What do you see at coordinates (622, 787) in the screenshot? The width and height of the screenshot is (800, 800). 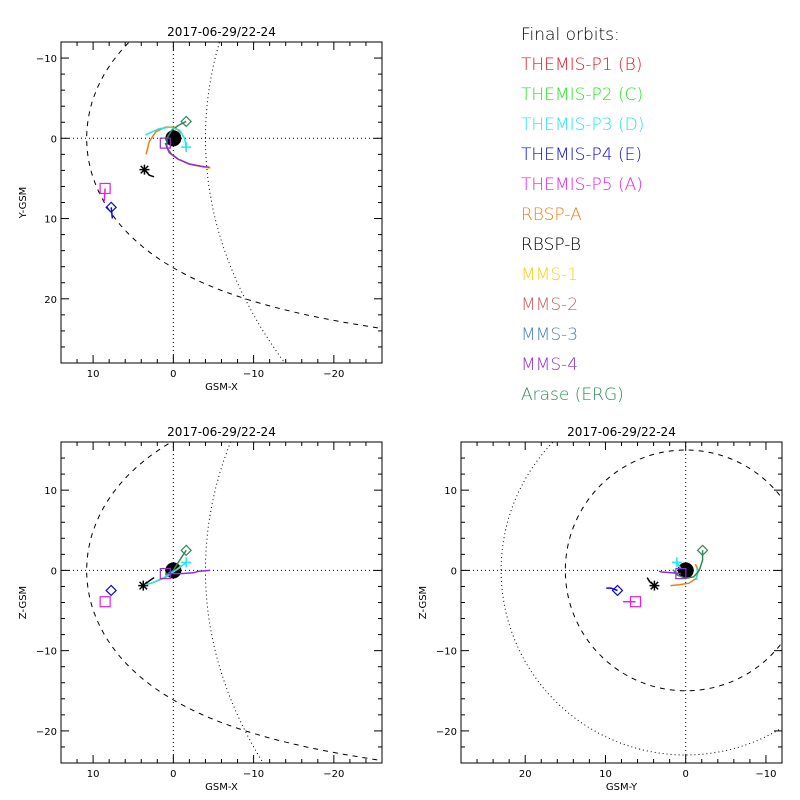 I see `x-axis-label: GSM-Y` at bounding box center [622, 787].